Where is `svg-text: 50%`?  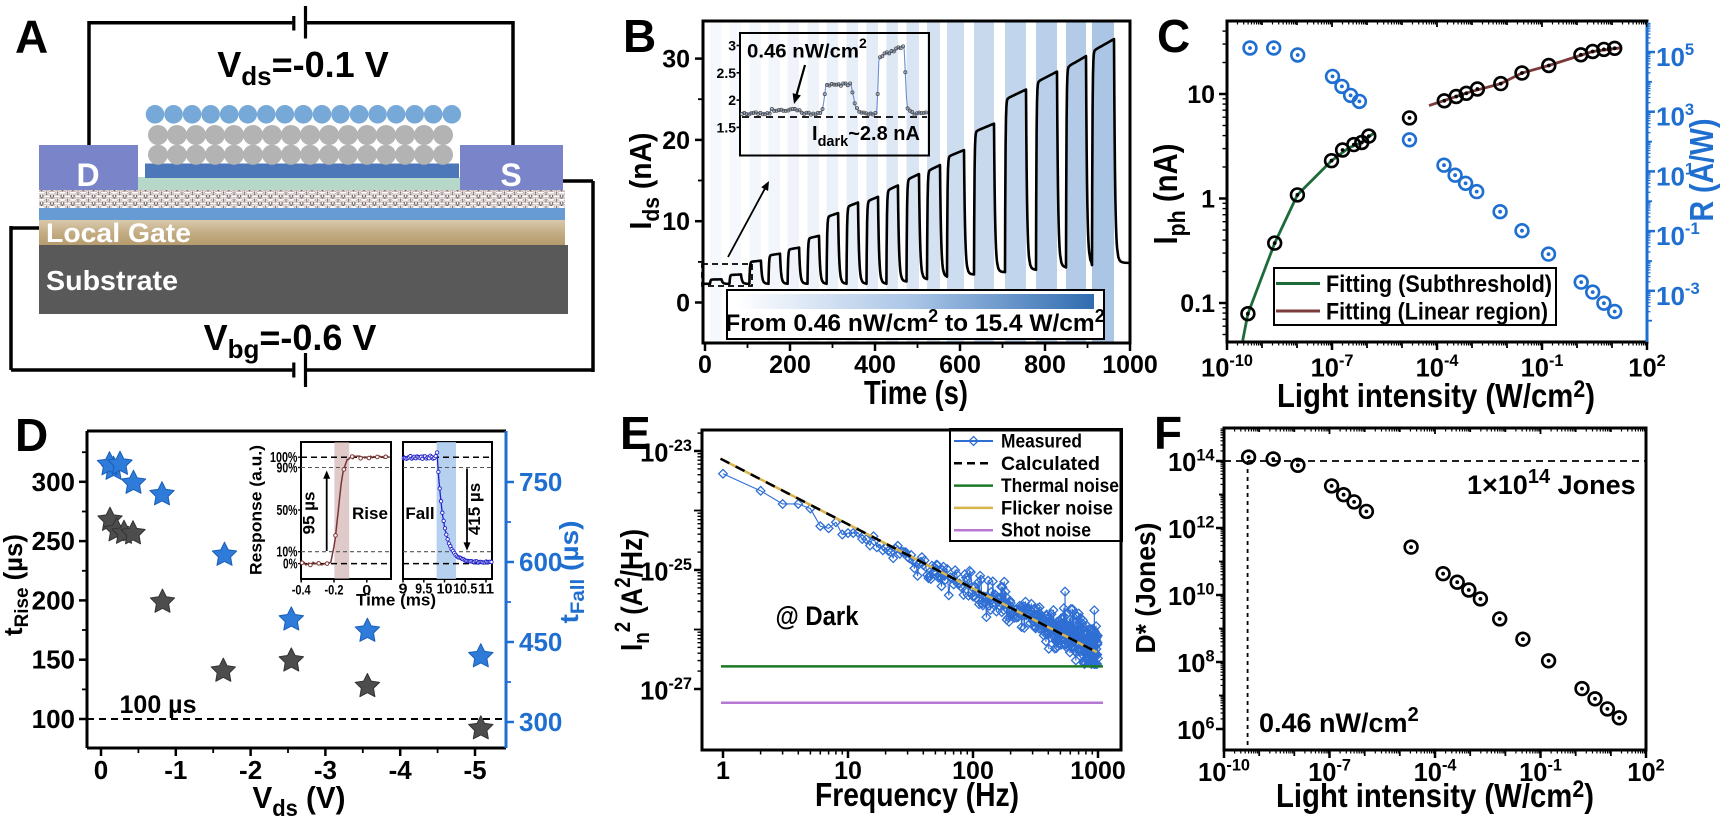 svg-text: 50% is located at coordinates (287, 511).